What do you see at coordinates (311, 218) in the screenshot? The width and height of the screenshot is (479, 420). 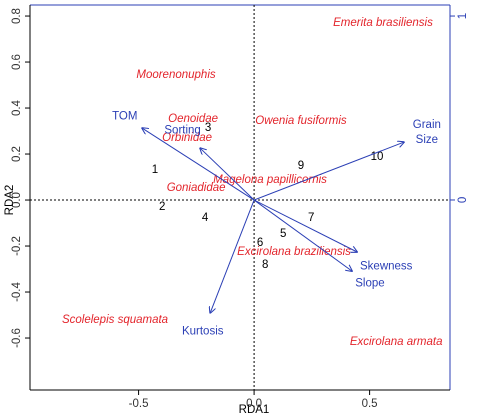 I see `site-label: 7` at bounding box center [311, 218].